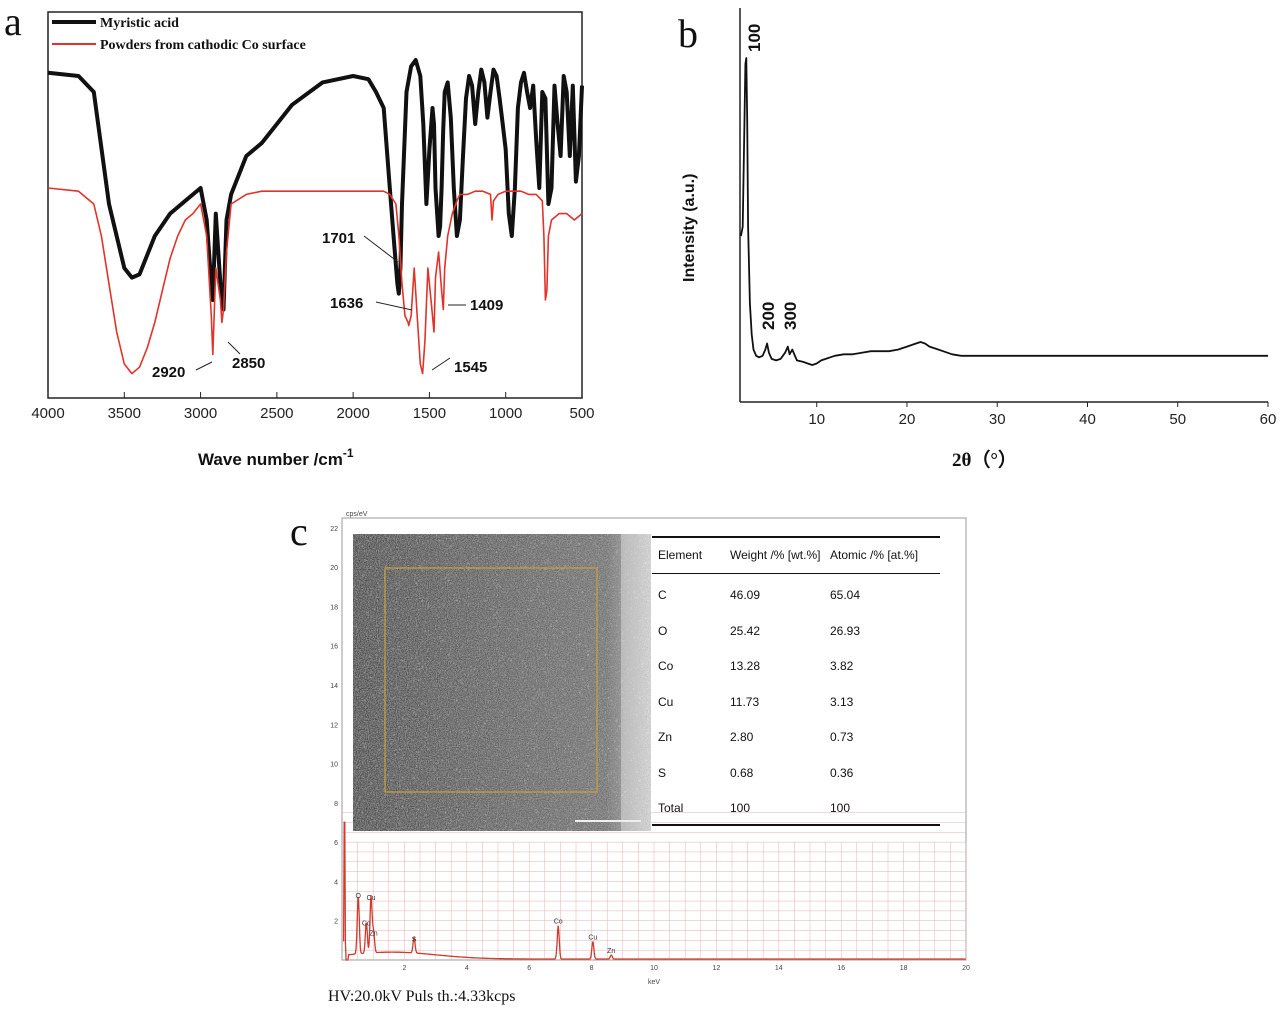 The height and width of the screenshot is (1011, 1280). What do you see at coordinates (1268, 419) in the screenshot?
I see `xrd-x-tick-label: 60` at bounding box center [1268, 419].